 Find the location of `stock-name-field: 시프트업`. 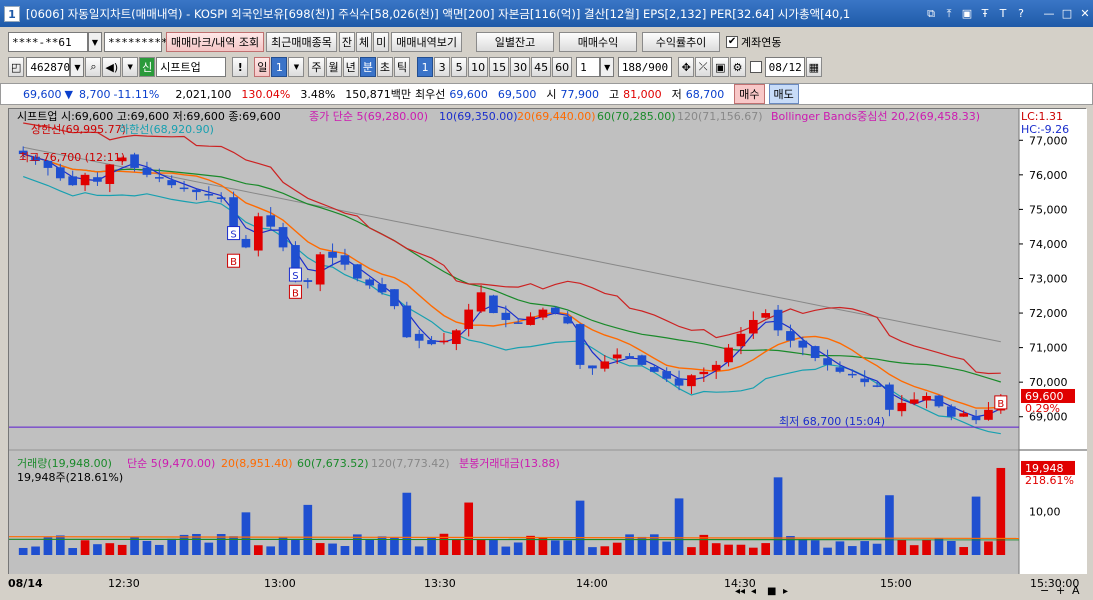

stock-name-field: 시프트업 is located at coordinates (191, 67).